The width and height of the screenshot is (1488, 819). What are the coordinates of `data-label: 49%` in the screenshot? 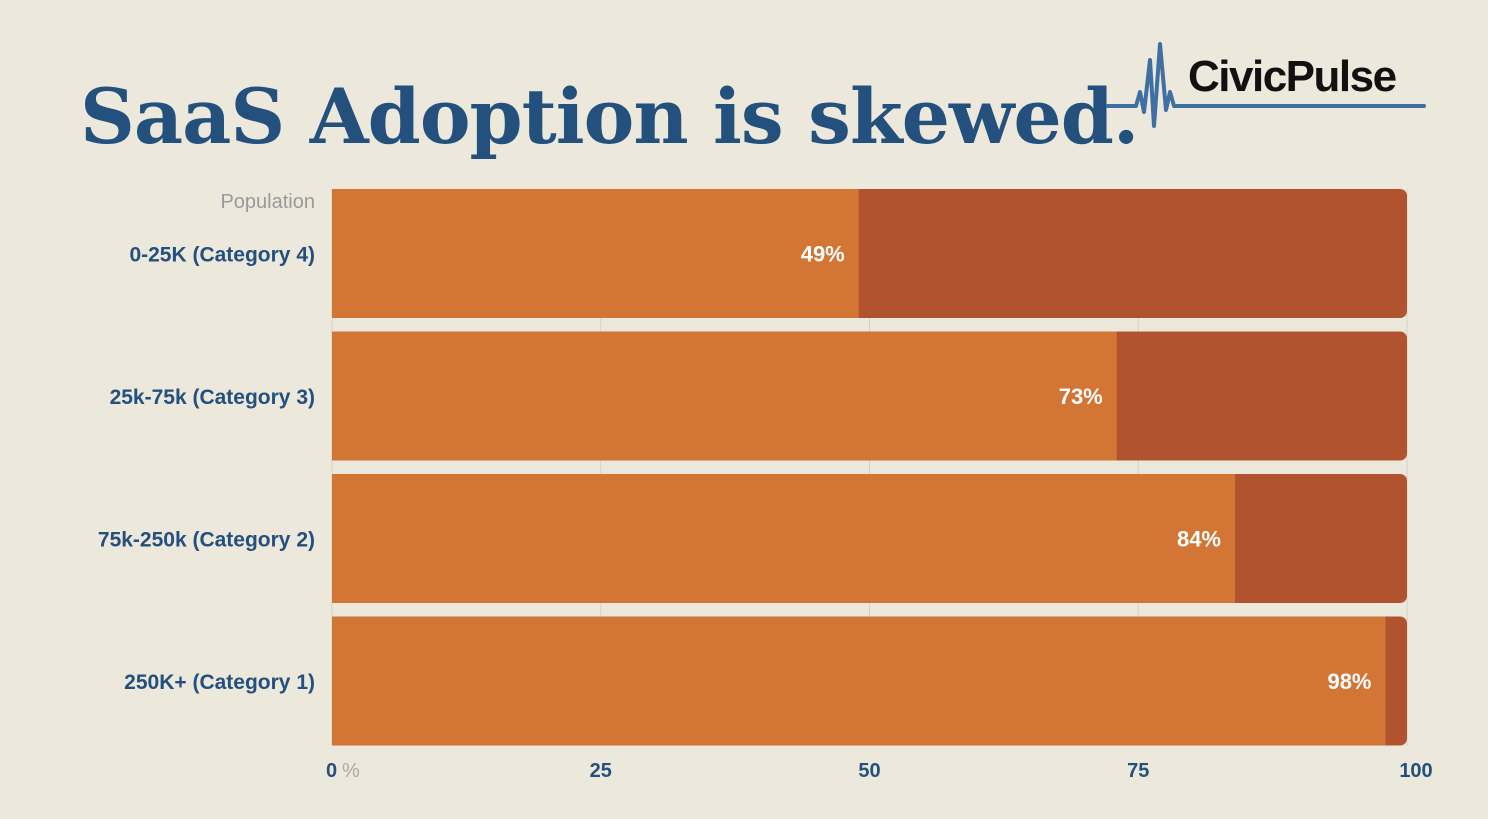 It's located at (823, 254).